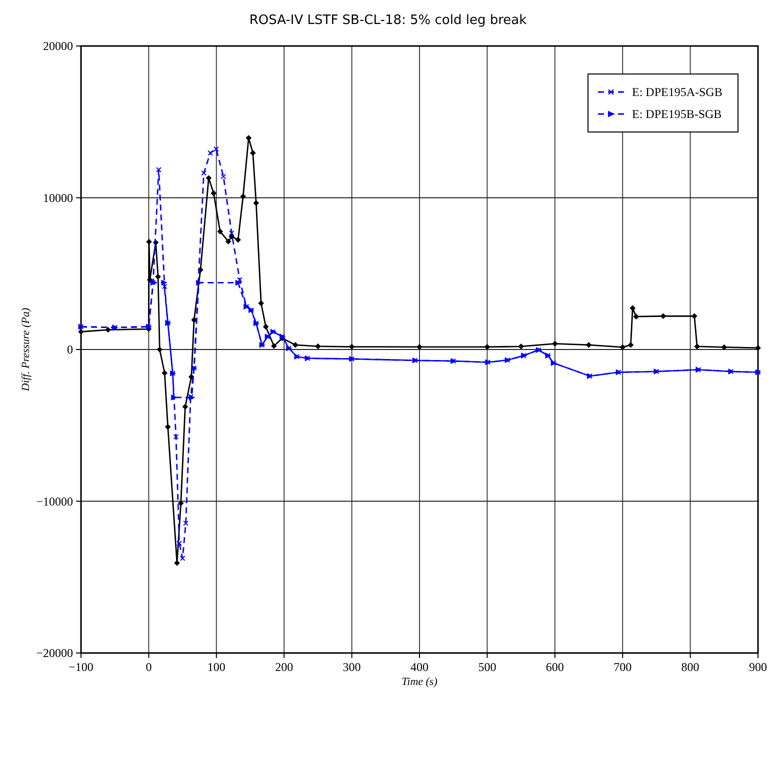 This screenshot has width=776, height=758. Describe the element at coordinates (58, 197) in the screenshot. I see `y-tick-label: 10000` at that location.